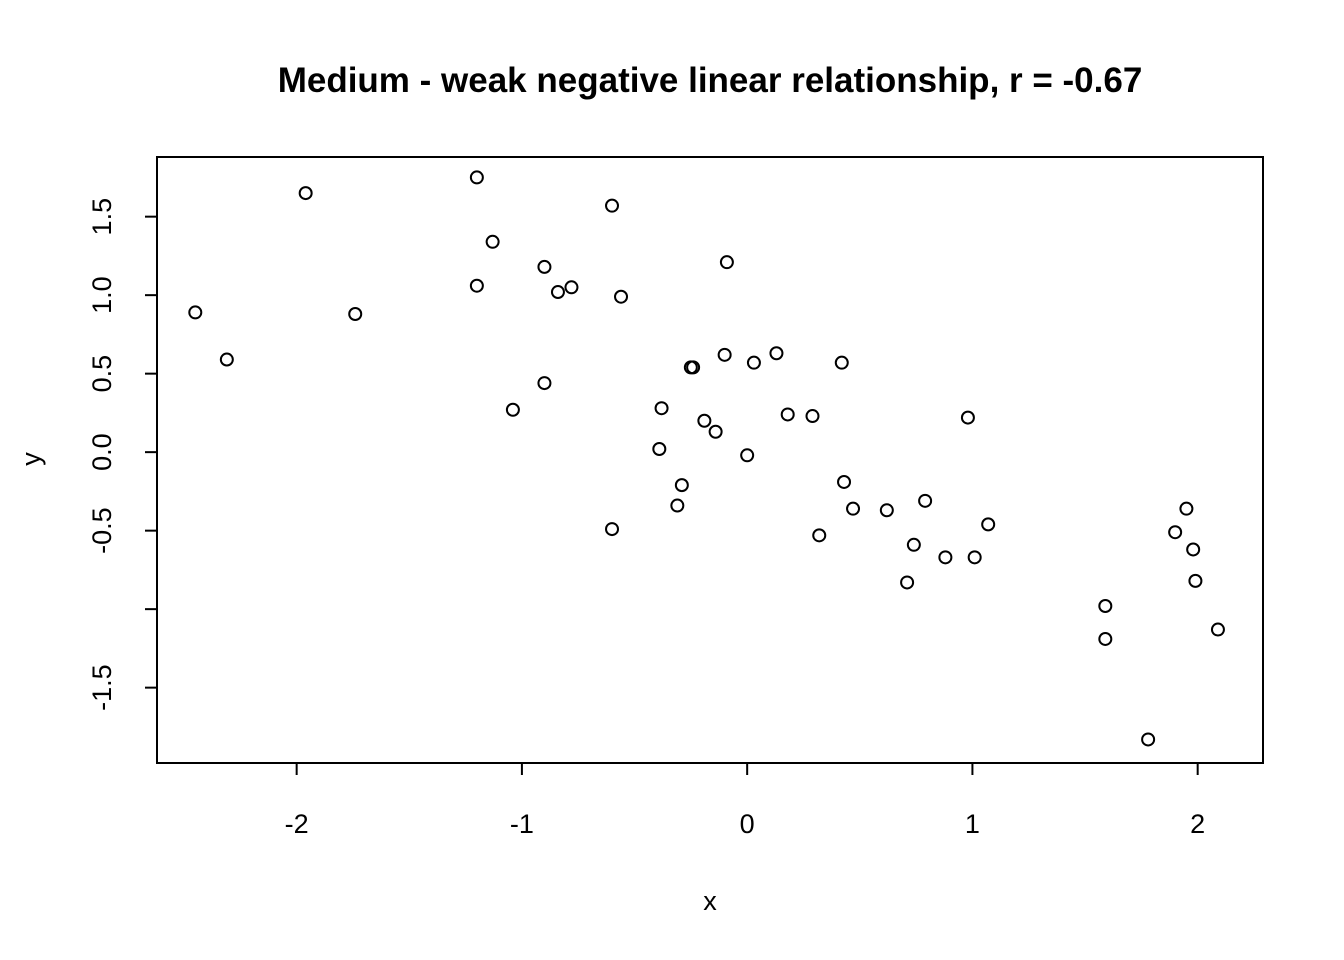  Describe the element at coordinates (710, 901) in the screenshot. I see `x-axis-label: x` at that location.